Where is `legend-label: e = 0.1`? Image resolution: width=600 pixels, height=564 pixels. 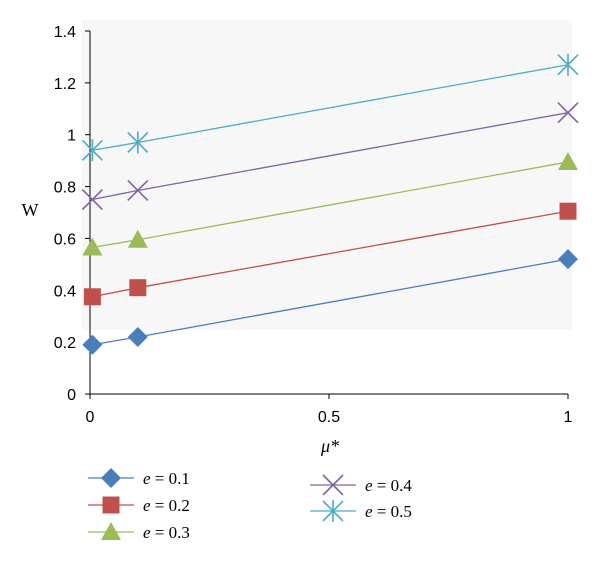
legend-label: e = 0.1 is located at coordinates (166, 478).